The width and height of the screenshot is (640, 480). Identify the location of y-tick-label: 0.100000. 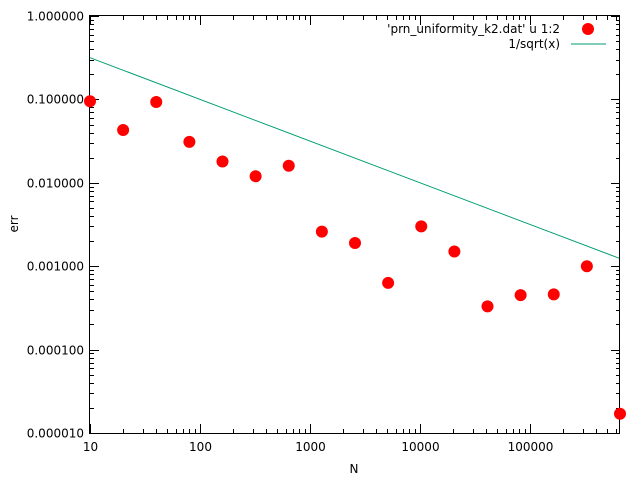
(55, 100).